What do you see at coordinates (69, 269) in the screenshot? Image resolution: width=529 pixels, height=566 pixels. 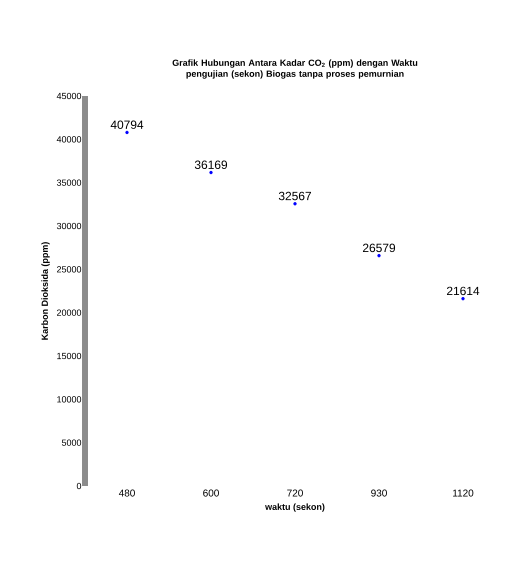 I see `y-tick-label: 25000` at bounding box center [69, 269].